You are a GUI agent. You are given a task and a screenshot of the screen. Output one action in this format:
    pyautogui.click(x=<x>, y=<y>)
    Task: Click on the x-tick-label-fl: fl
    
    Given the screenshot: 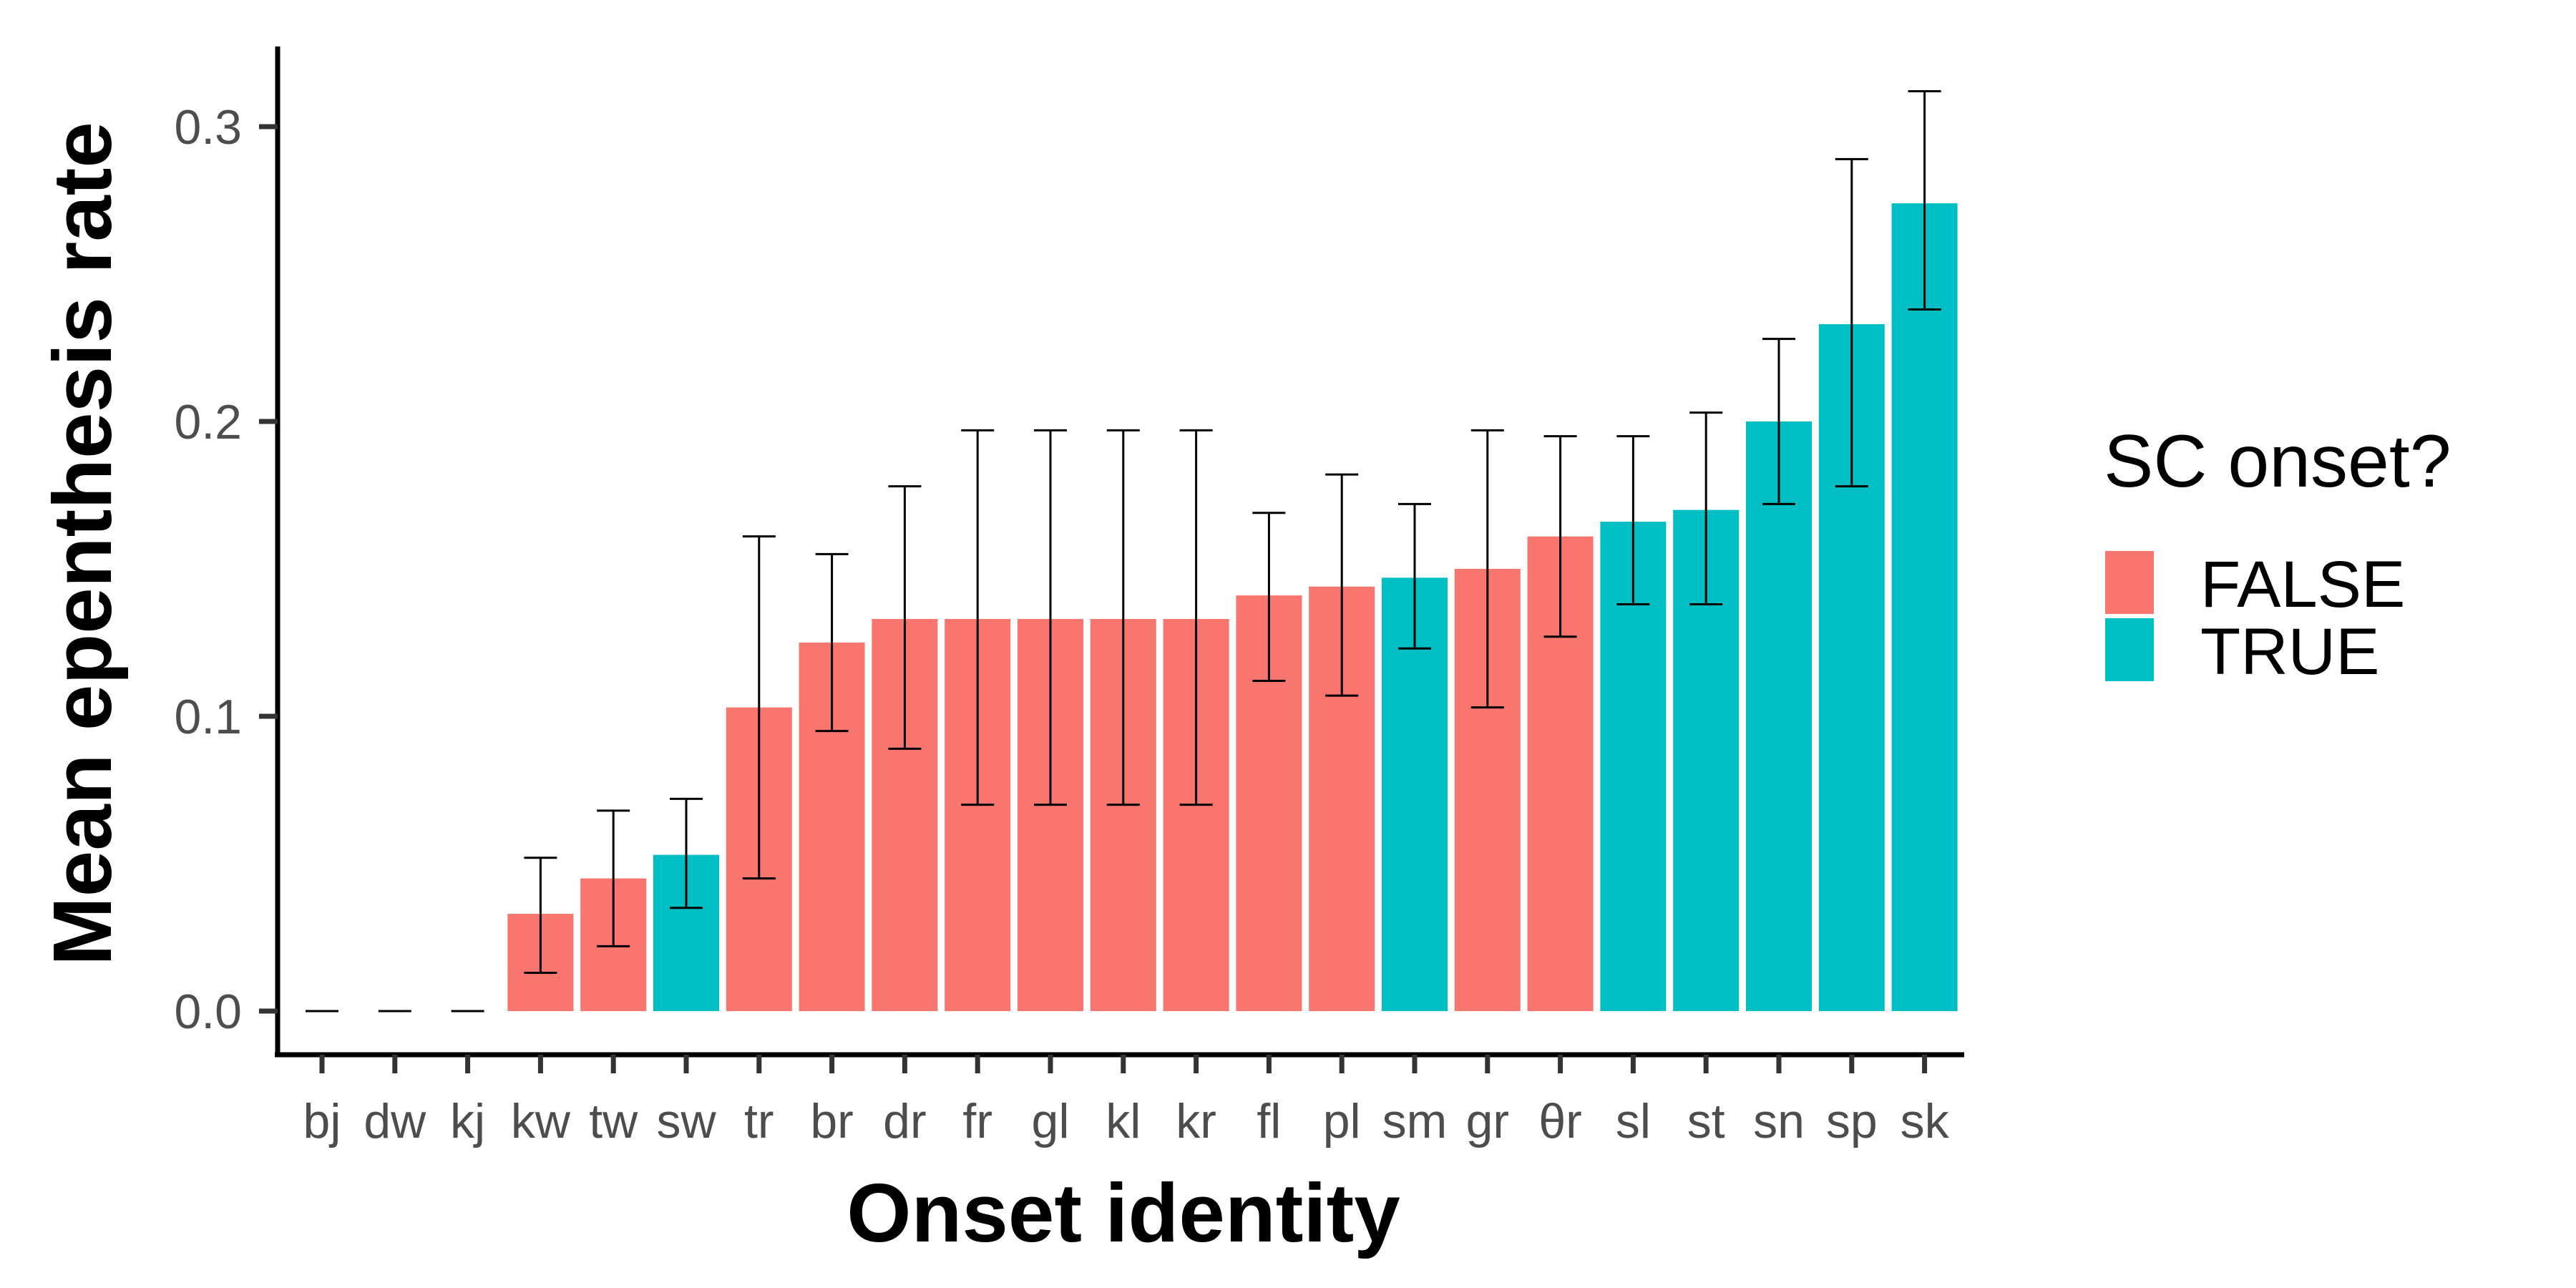 What is the action you would take?
    pyautogui.click(x=1269, y=1121)
    